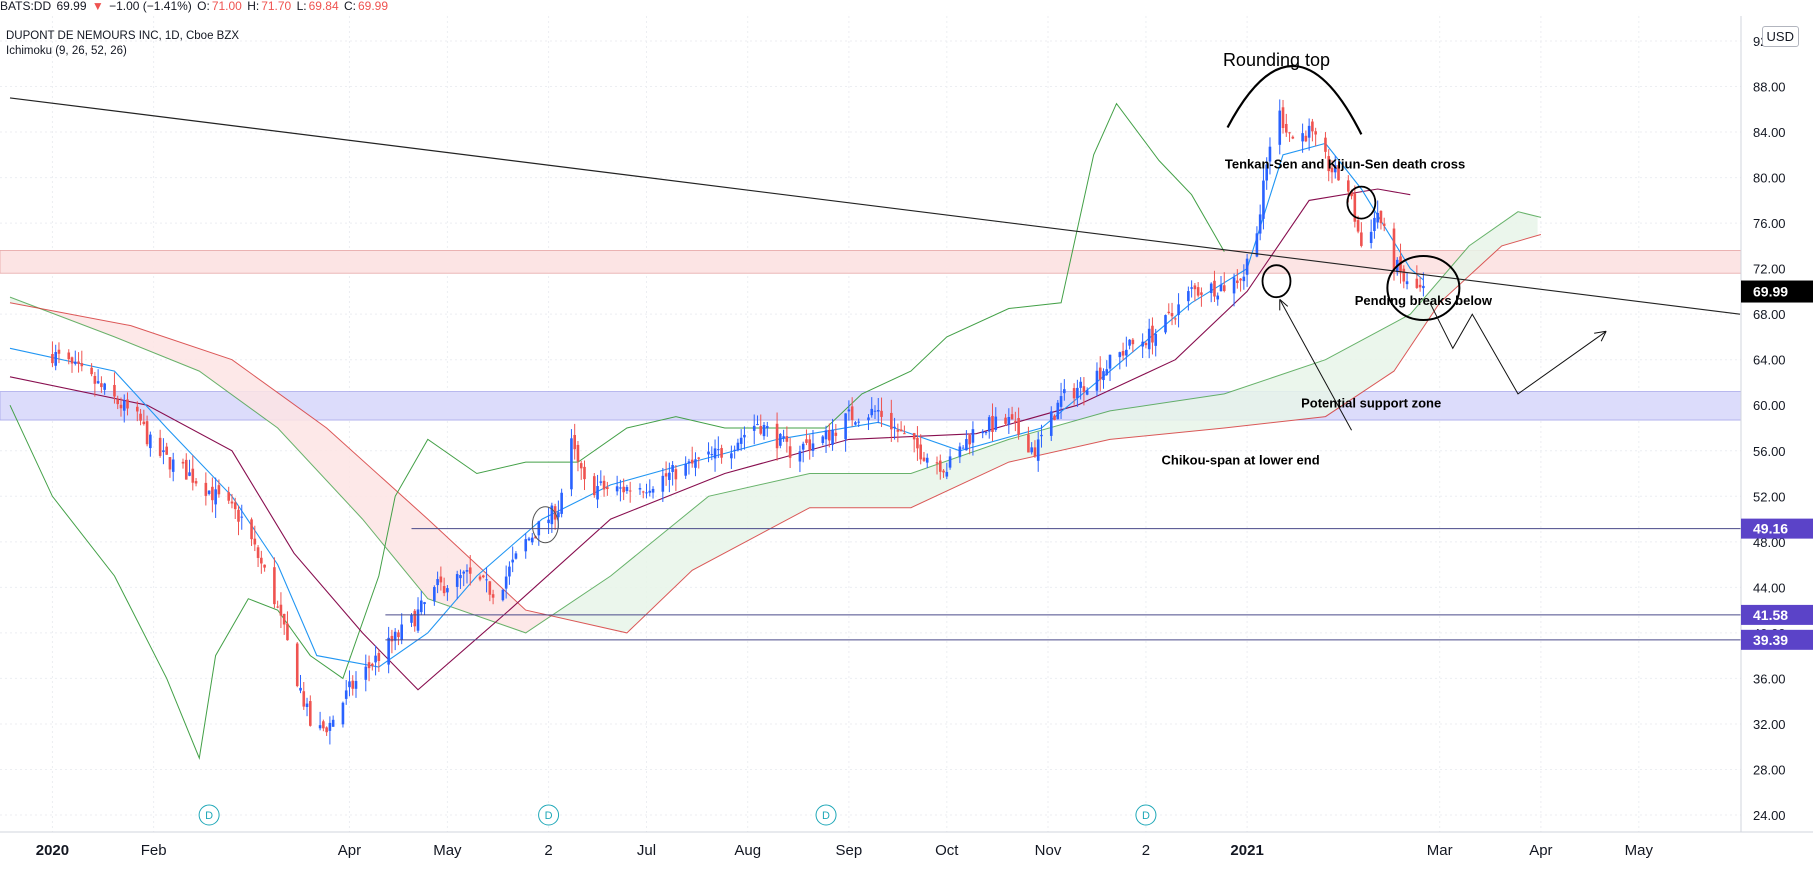 The image size is (1813, 869). What do you see at coordinates (849, 850) in the screenshot?
I see `x-tick-label: Sep` at bounding box center [849, 850].